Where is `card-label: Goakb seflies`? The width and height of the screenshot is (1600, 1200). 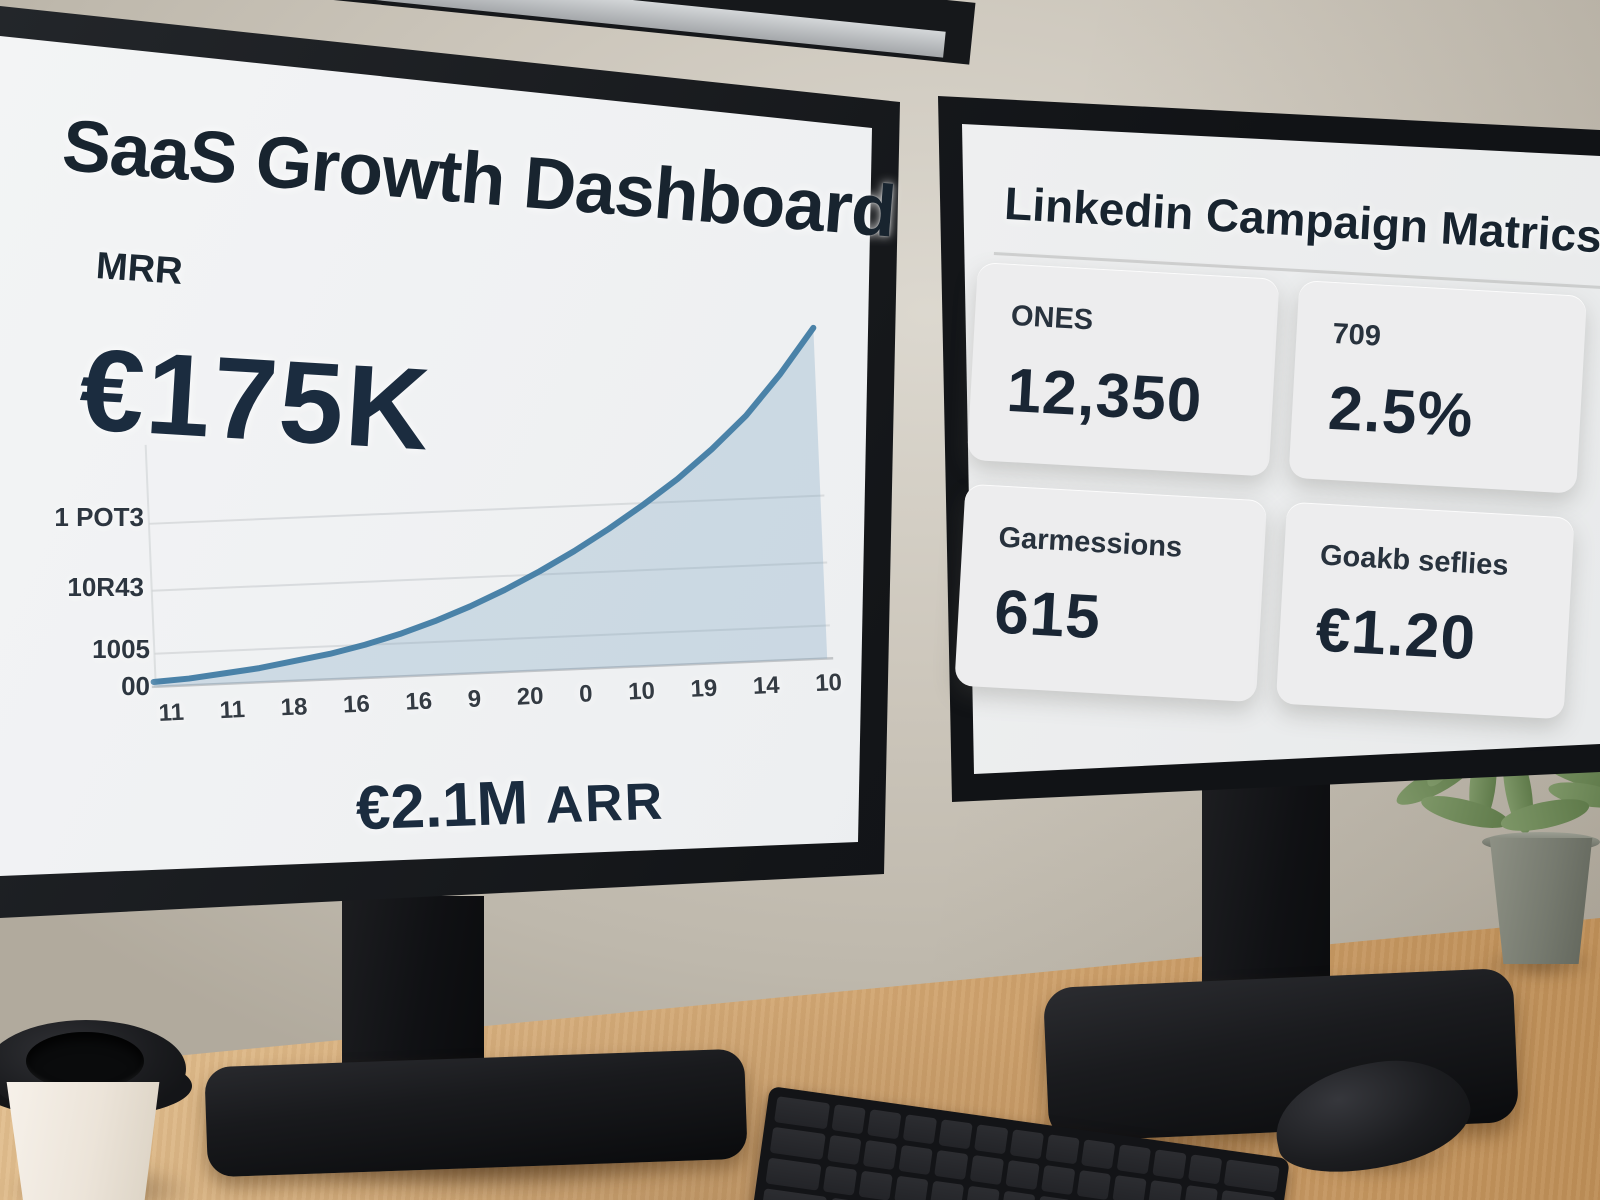 card-label: Goakb seflies is located at coordinates (1414, 561).